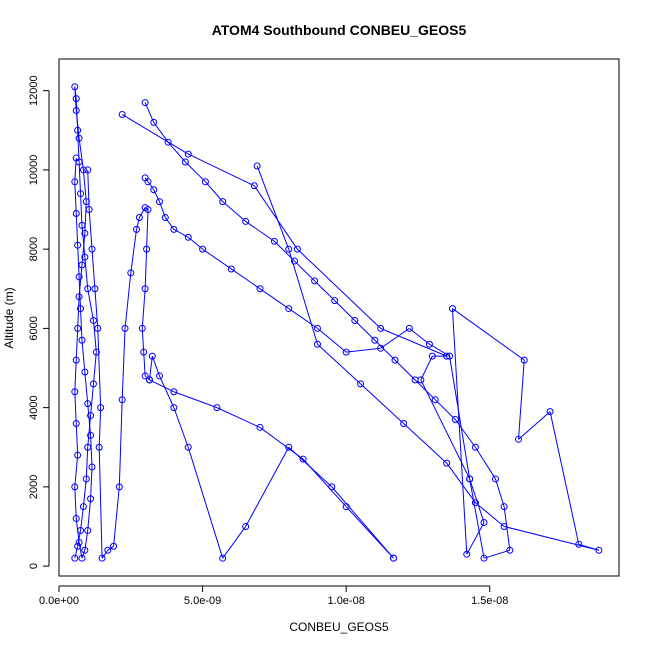  What do you see at coordinates (489, 601) in the screenshot?
I see `x-tick-label: 1.5e-08` at bounding box center [489, 601].